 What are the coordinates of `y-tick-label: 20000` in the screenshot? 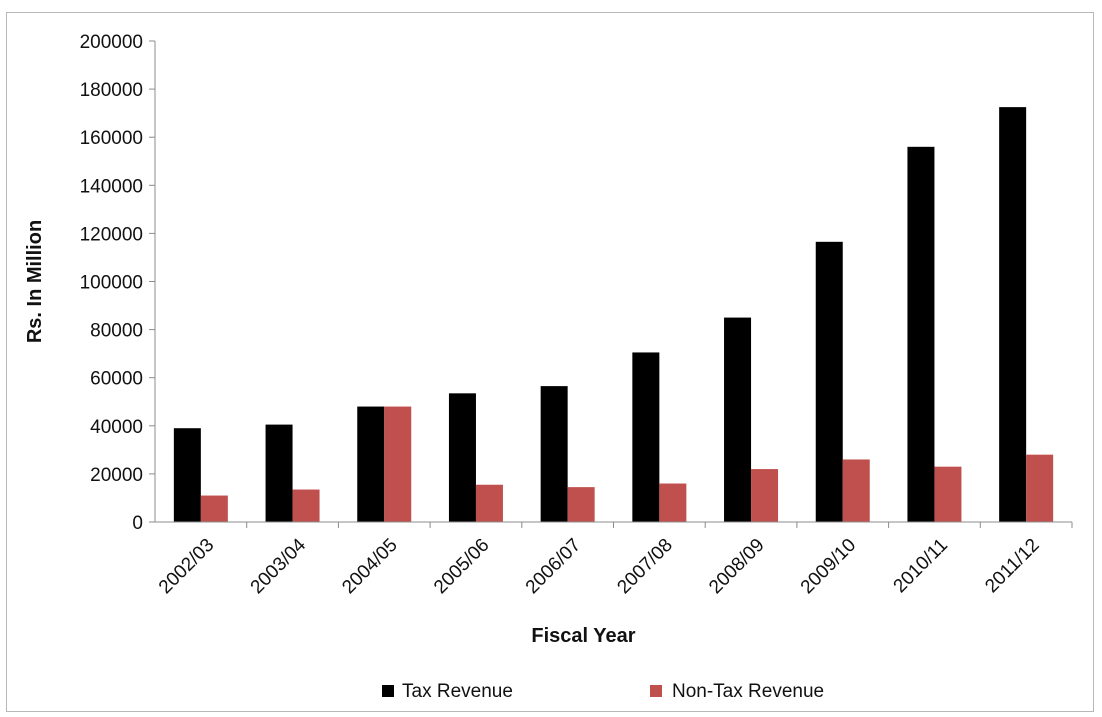 It's located at (116, 475).